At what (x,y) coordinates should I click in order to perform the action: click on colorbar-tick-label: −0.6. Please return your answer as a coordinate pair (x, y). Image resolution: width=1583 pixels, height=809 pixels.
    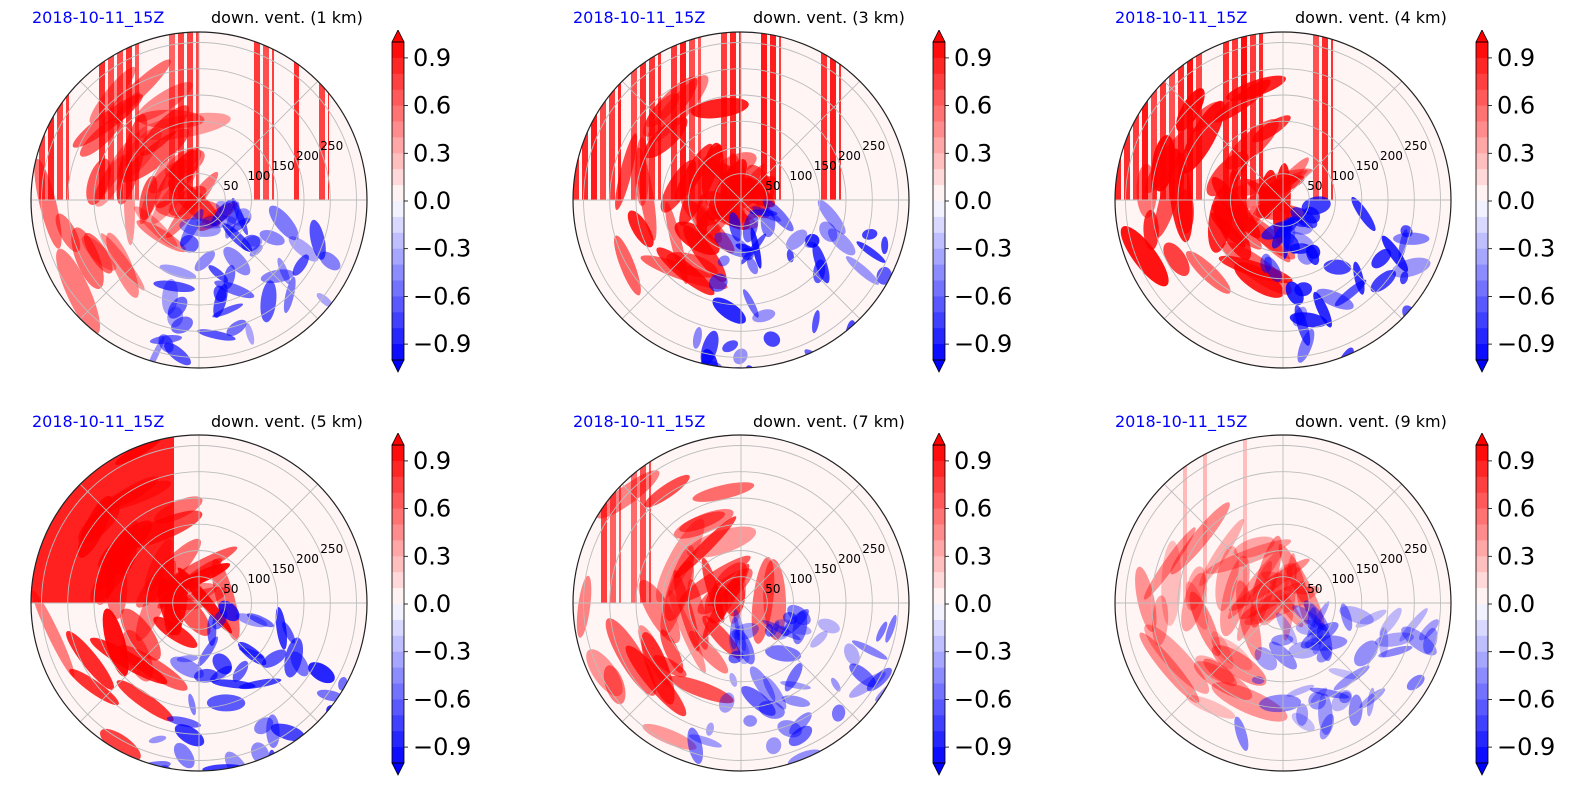
    Looking at the image, I should click on (442, 296).